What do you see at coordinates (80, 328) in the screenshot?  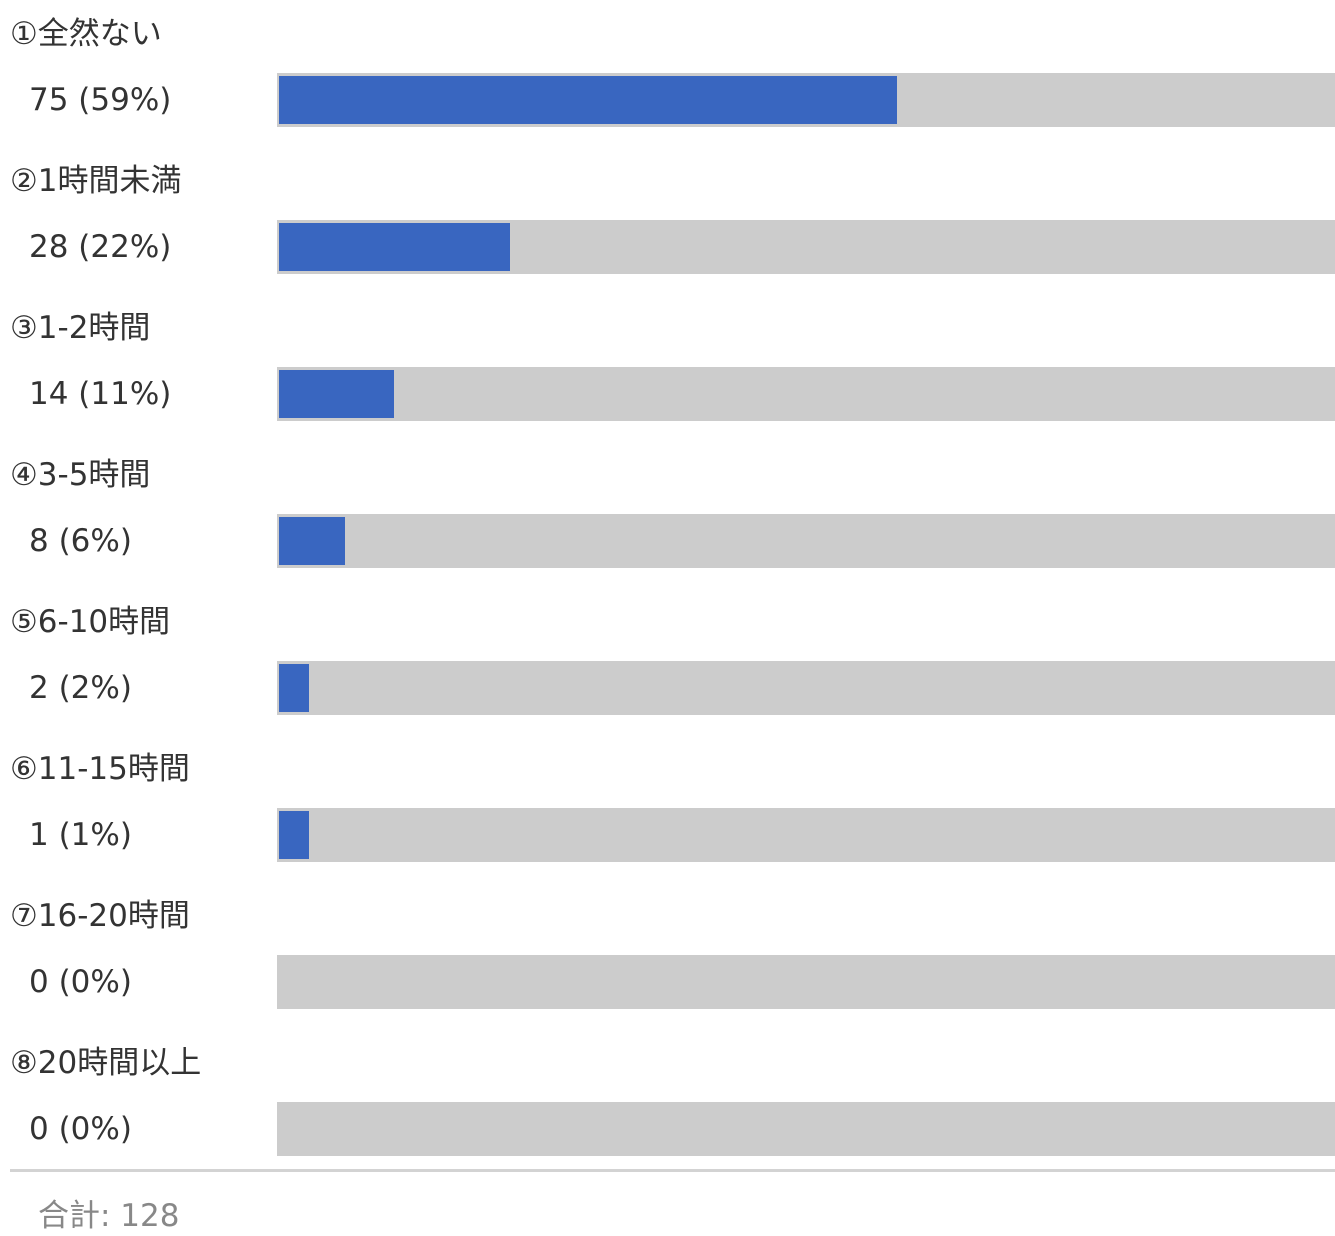 I see `category-label: ③1-2時間` at bounding box center [80, 328].